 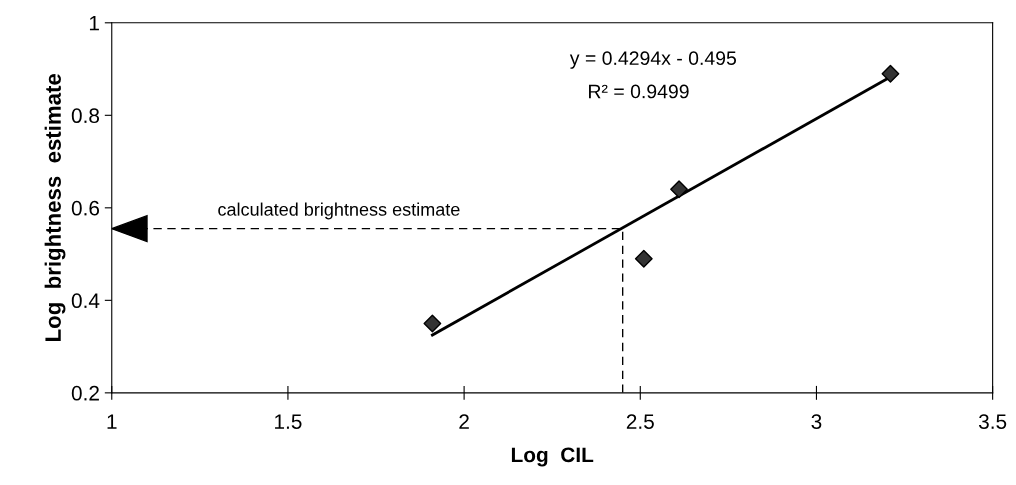 I want to click on x-tick-label: 2.5, so click(x=640, y=421).